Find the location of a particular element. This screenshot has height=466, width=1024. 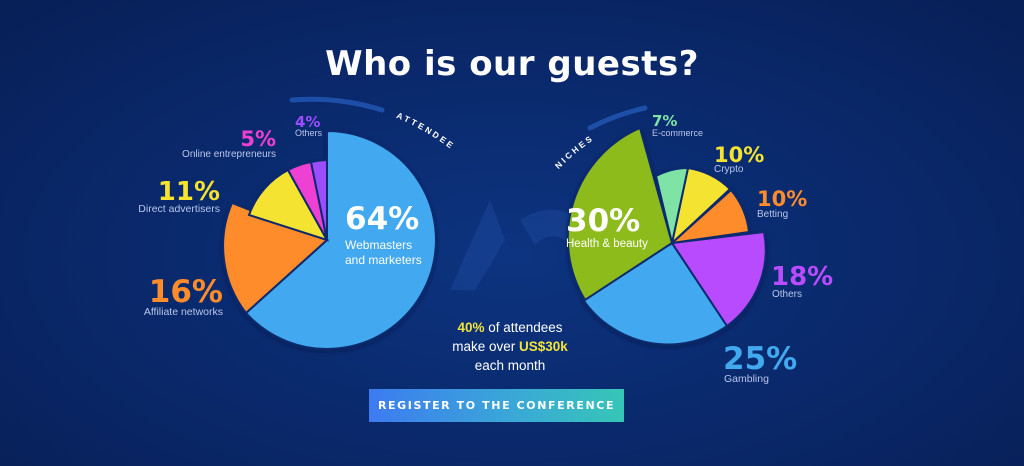

stat-highlight-percent: 40% is located at coordinates (471, 327).